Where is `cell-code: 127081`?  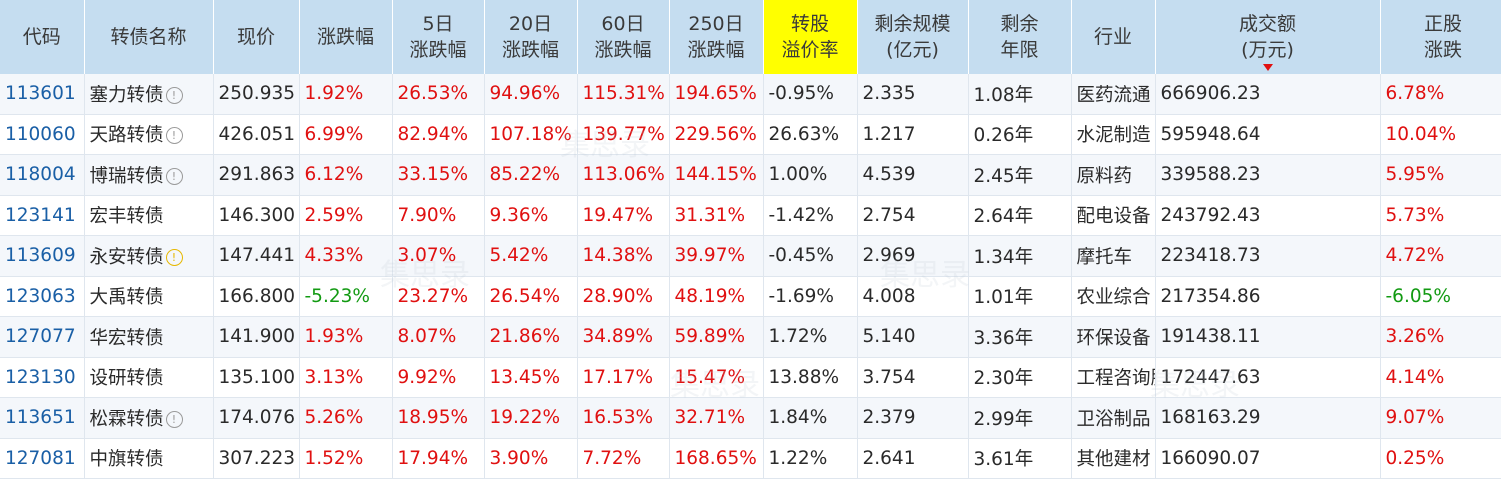
cell-code: 127081 is located at coordinates (42, 458).